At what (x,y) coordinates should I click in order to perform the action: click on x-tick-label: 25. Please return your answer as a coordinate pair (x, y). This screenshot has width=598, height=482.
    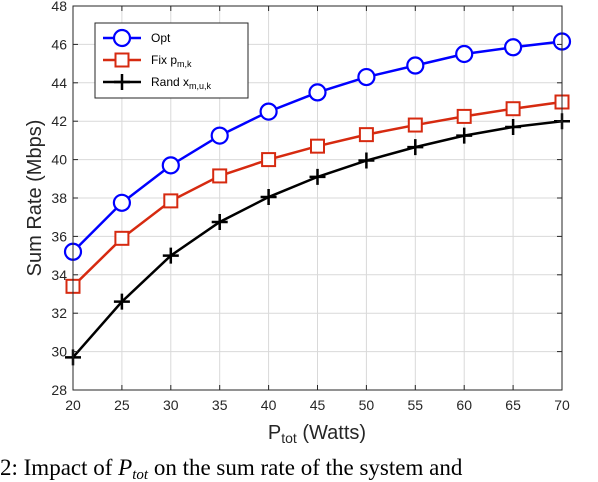
    Looking at the image, I should click on (122, 405).